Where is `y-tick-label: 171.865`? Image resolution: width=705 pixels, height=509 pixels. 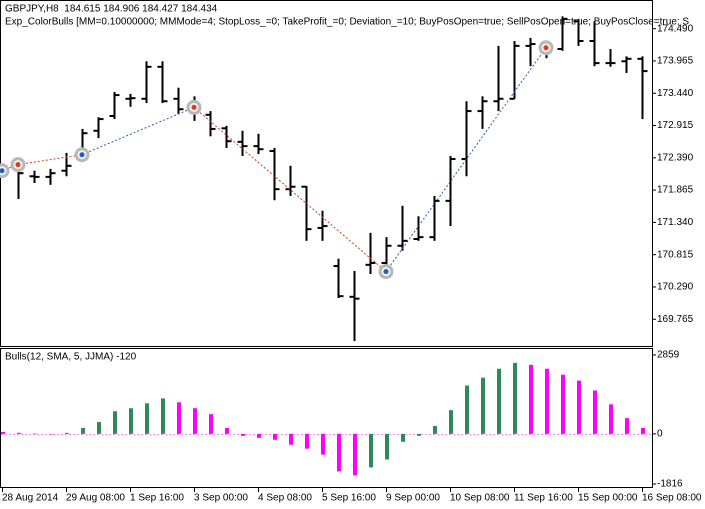 y-tick-label: 171.865 is located at coordinates (675, 190).